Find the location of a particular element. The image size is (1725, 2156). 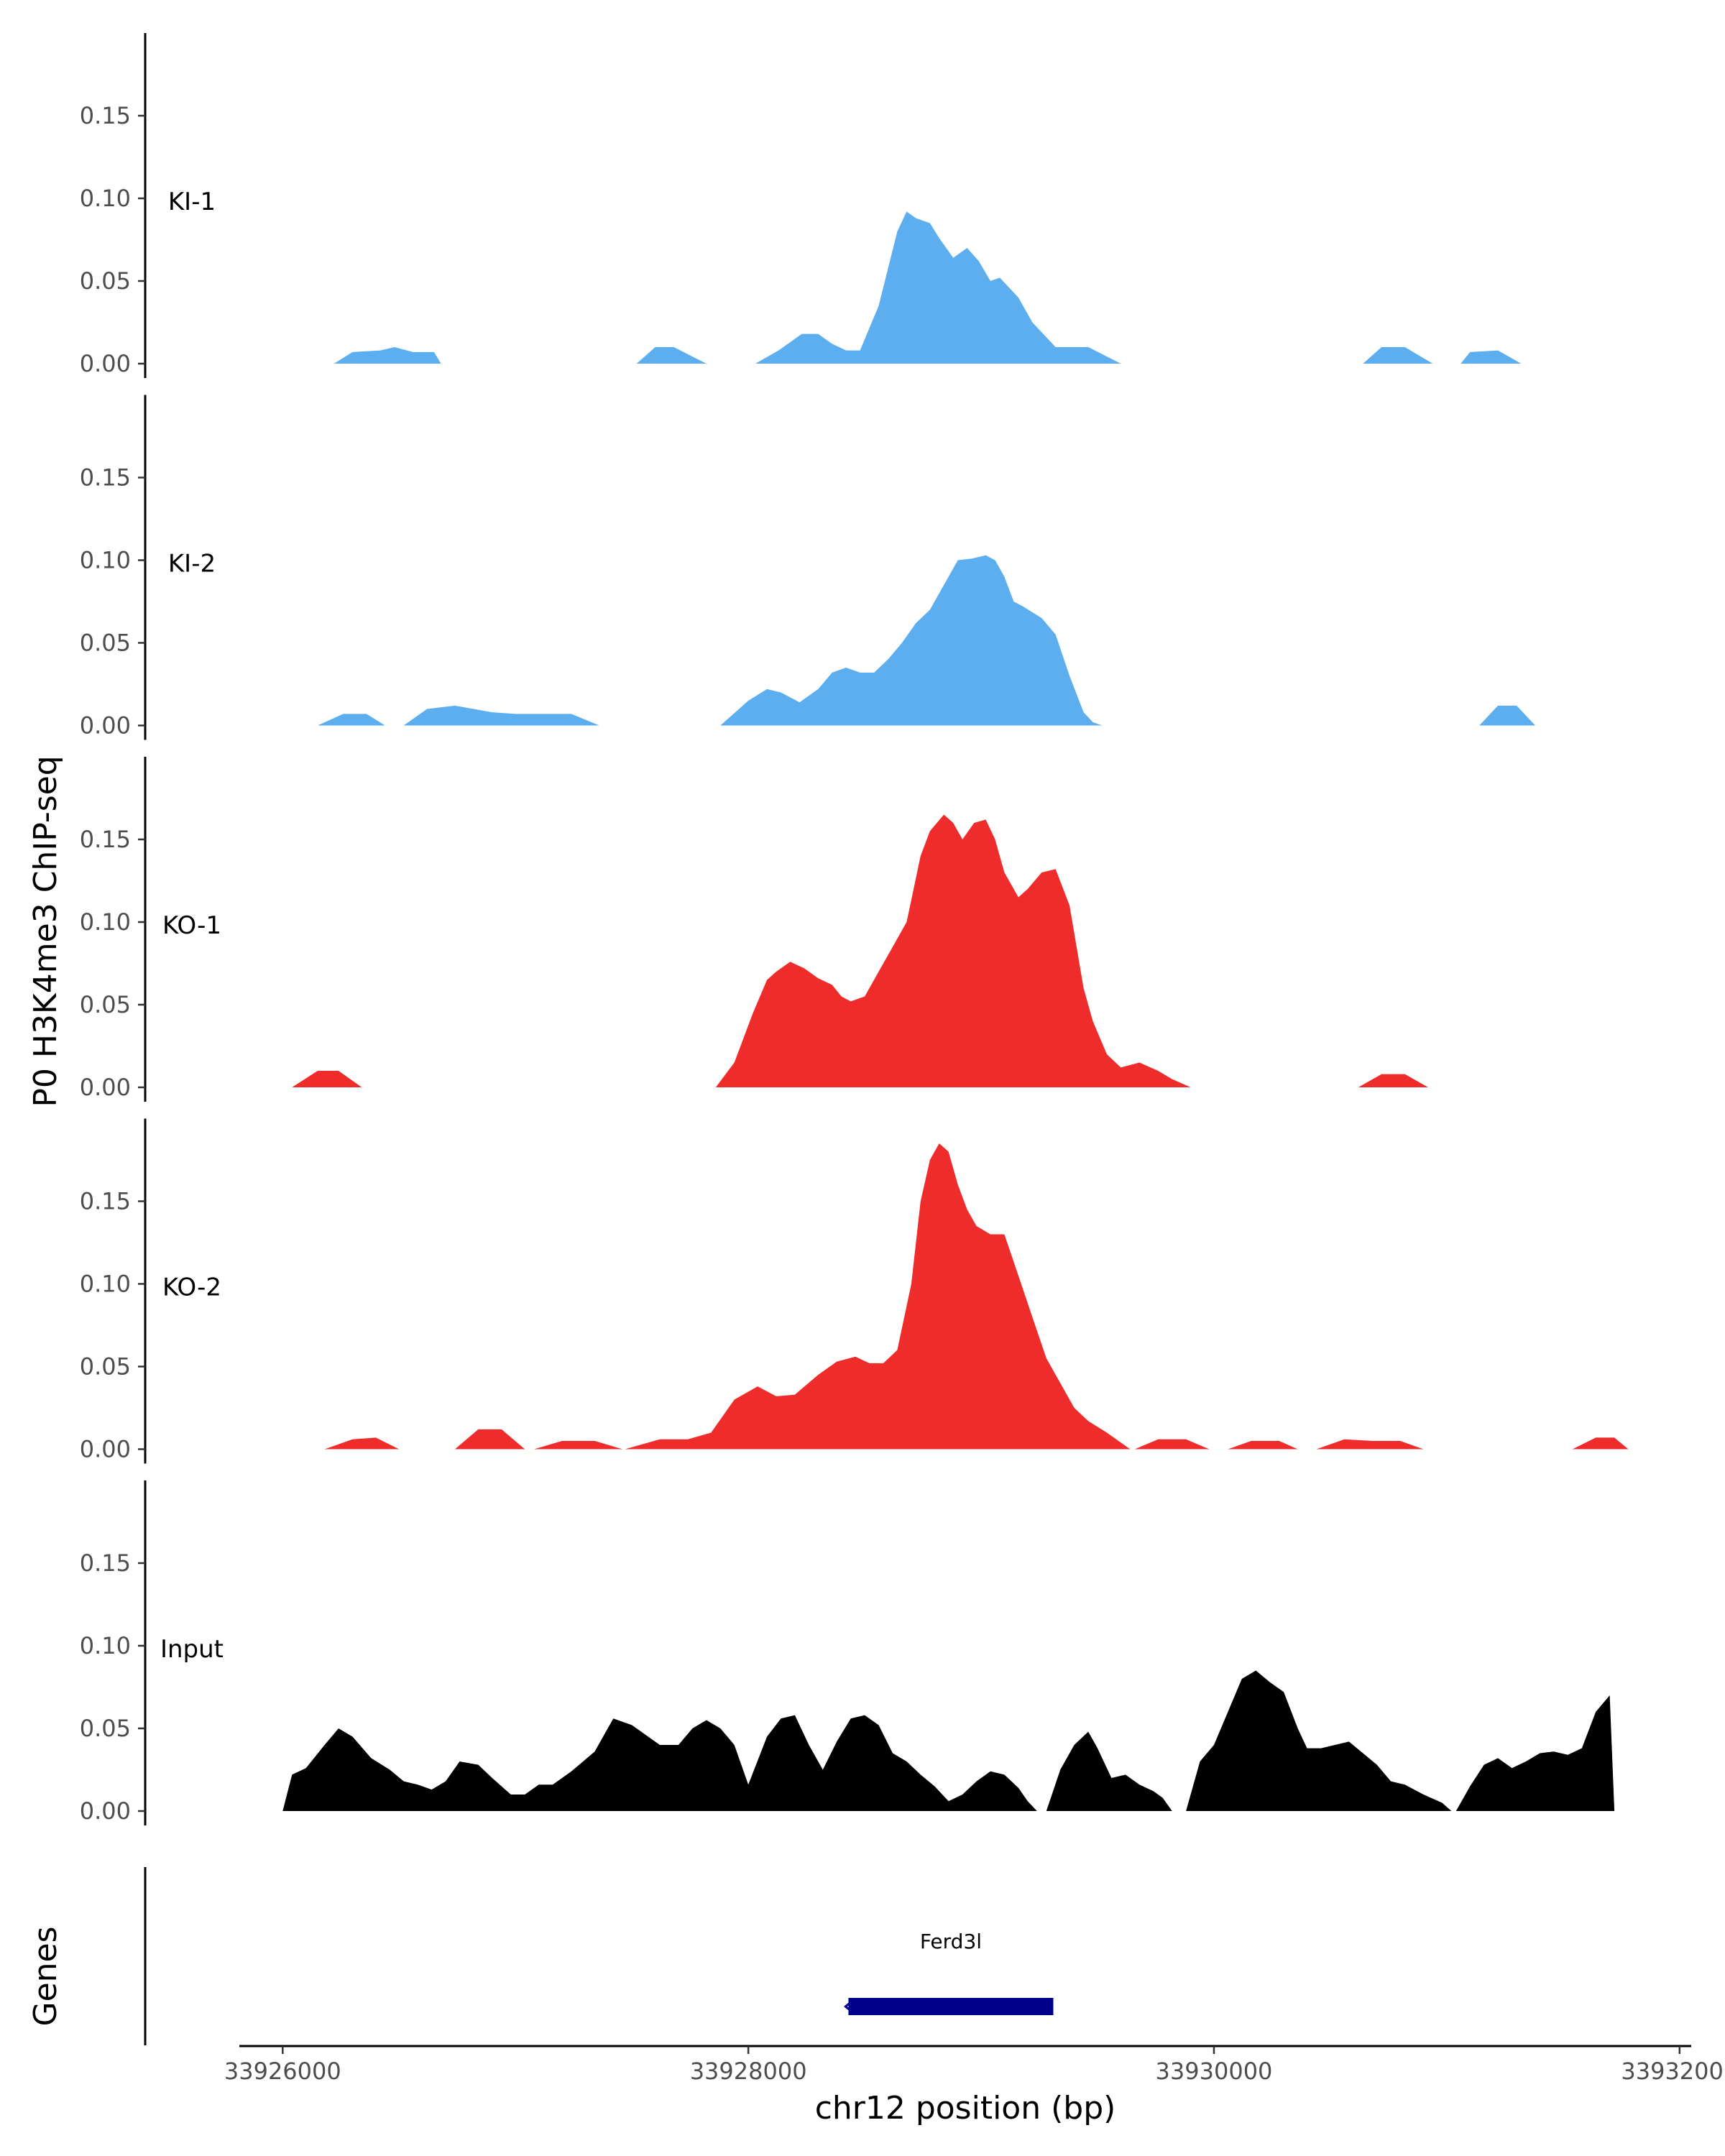

x-tick-label: 33928000 is located at coordinates (748, 2071).